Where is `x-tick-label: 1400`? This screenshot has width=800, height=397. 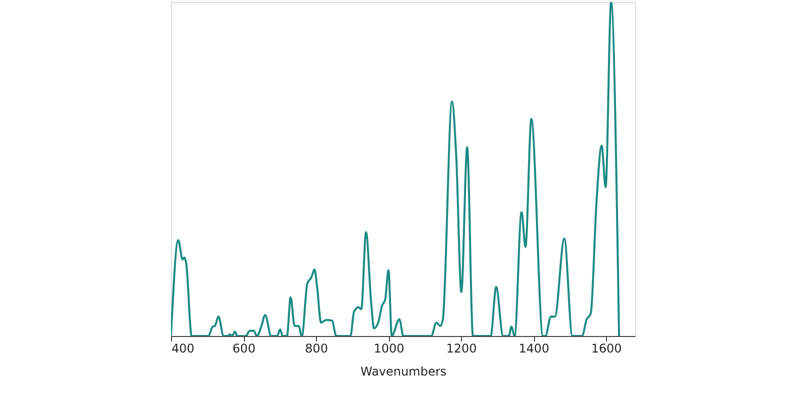 x-tick-label: 1400 is located at coordinates (534, 349).